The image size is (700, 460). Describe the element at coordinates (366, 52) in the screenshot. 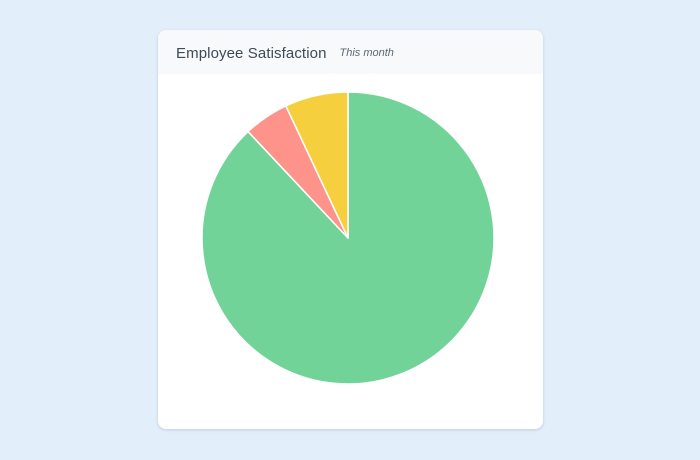

I see `chart-subtitle: This month` at that location.